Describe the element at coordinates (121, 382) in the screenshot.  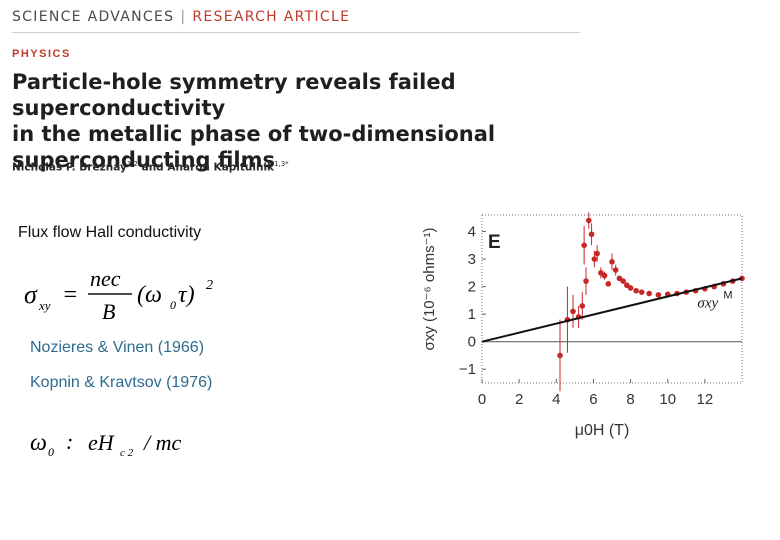
I see `reference-kopnin-kravtsov: Kopnin & Kravtsov (1976)` at that location.